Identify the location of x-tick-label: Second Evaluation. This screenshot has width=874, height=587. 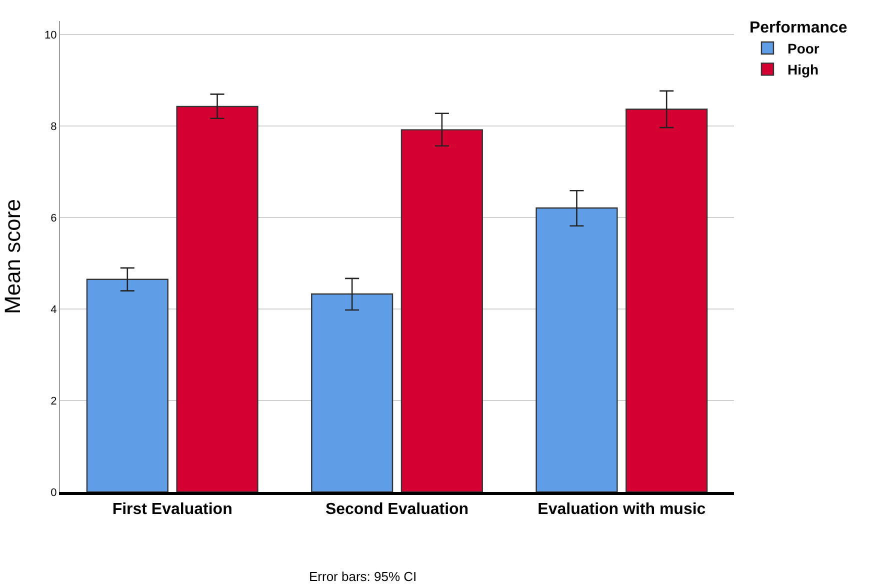
(397, 509).